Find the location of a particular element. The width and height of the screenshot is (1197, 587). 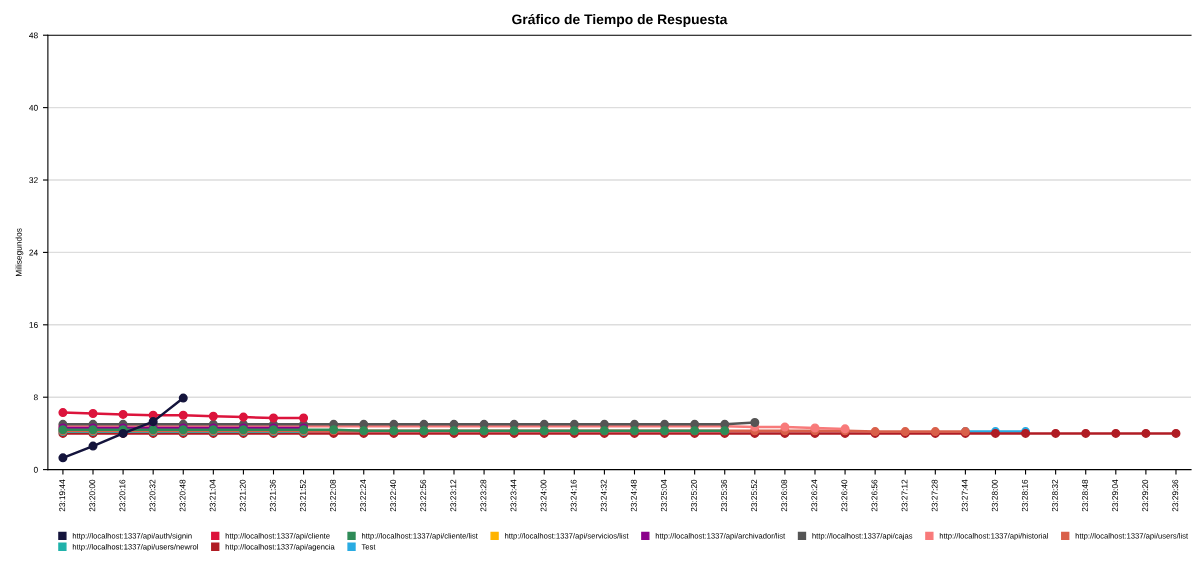

x-tick-label: 23:24:32 is located at coordinates (603, 495).